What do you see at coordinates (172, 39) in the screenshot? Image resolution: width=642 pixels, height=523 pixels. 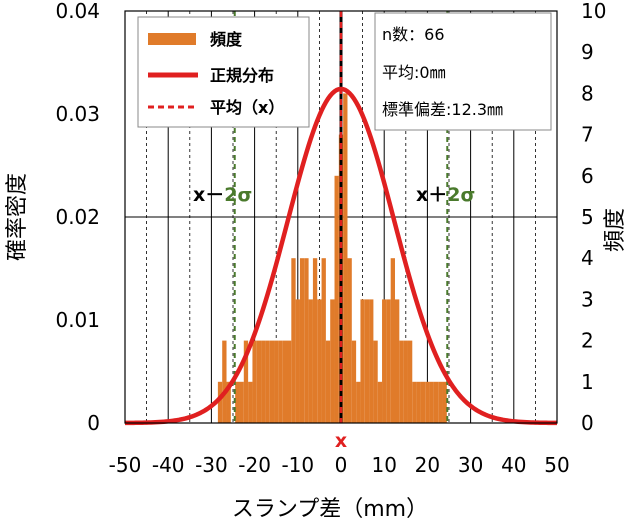 I see `legend-swatch-frequency` at bounding box center [172, 39].